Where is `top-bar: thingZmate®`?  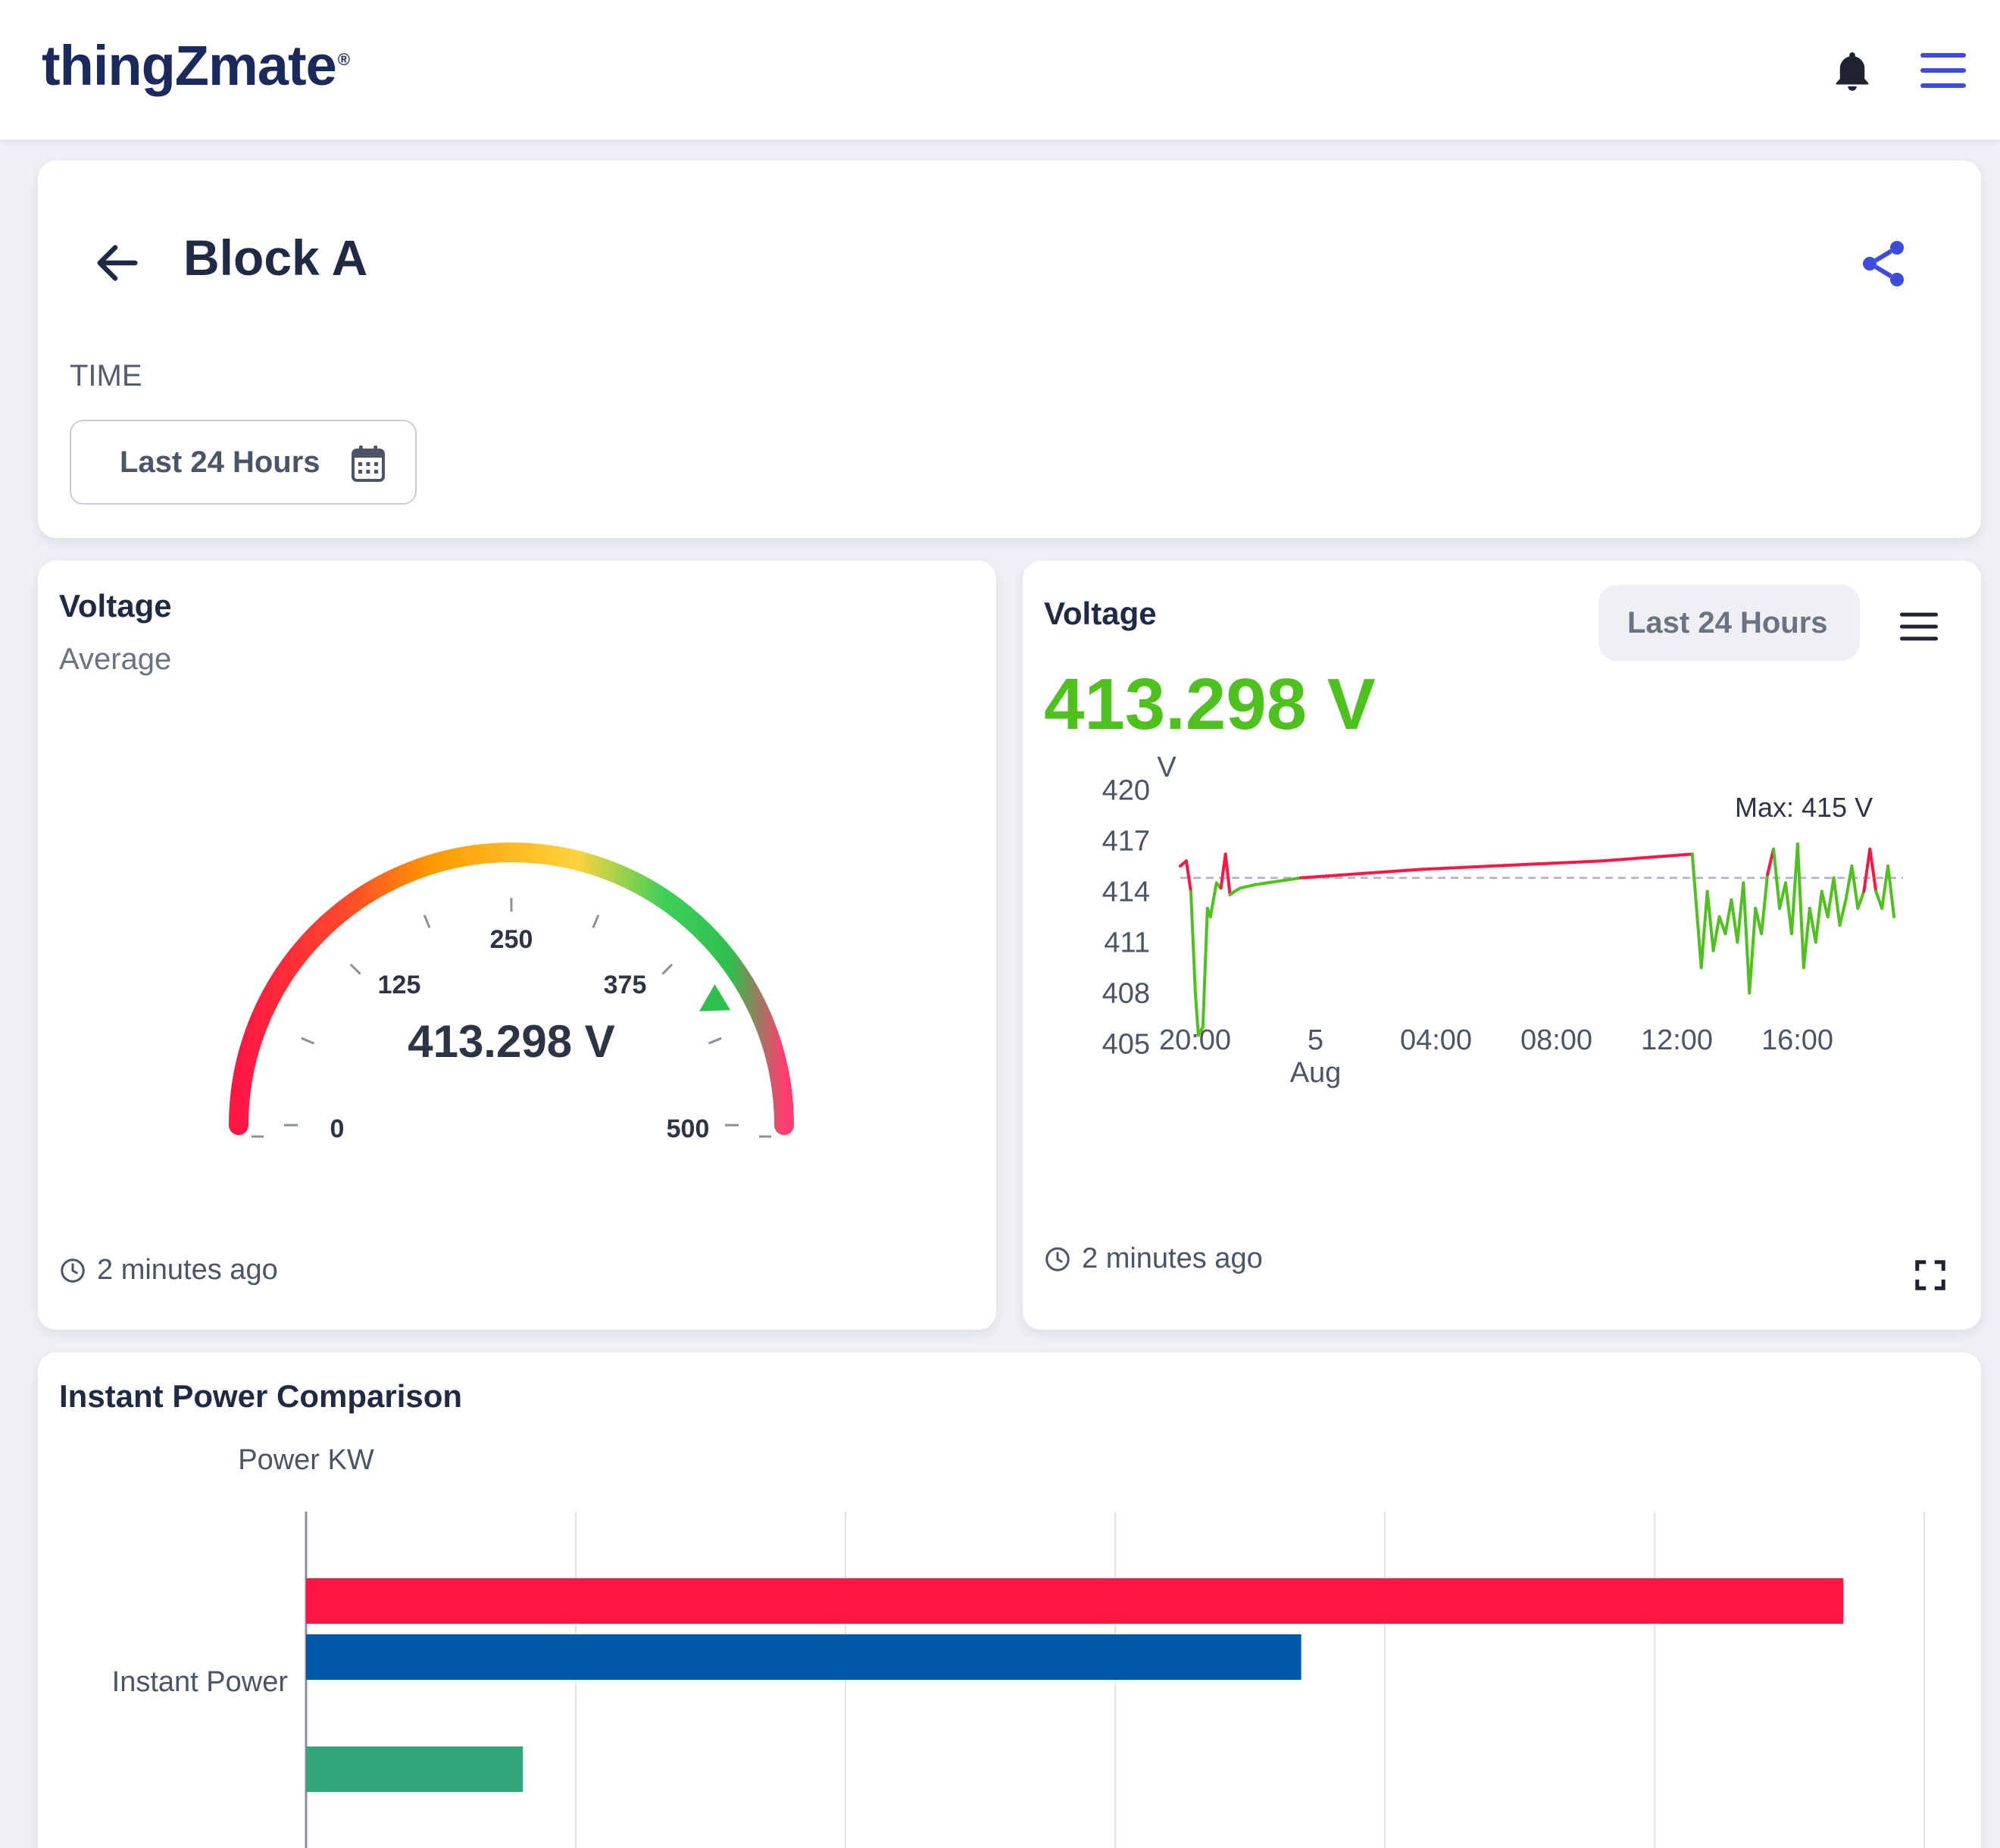
top-bar: thingZmate® is located at coordinates (1000, 69).